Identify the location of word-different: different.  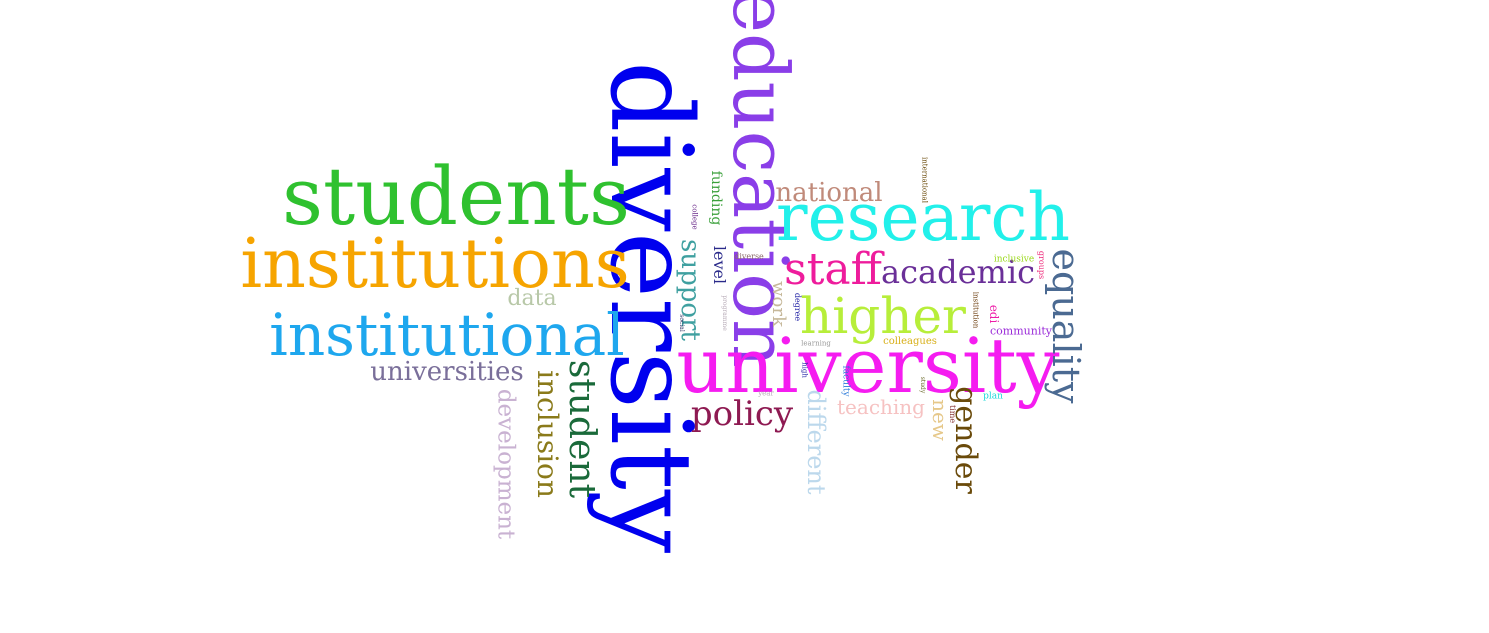
(816, 442).